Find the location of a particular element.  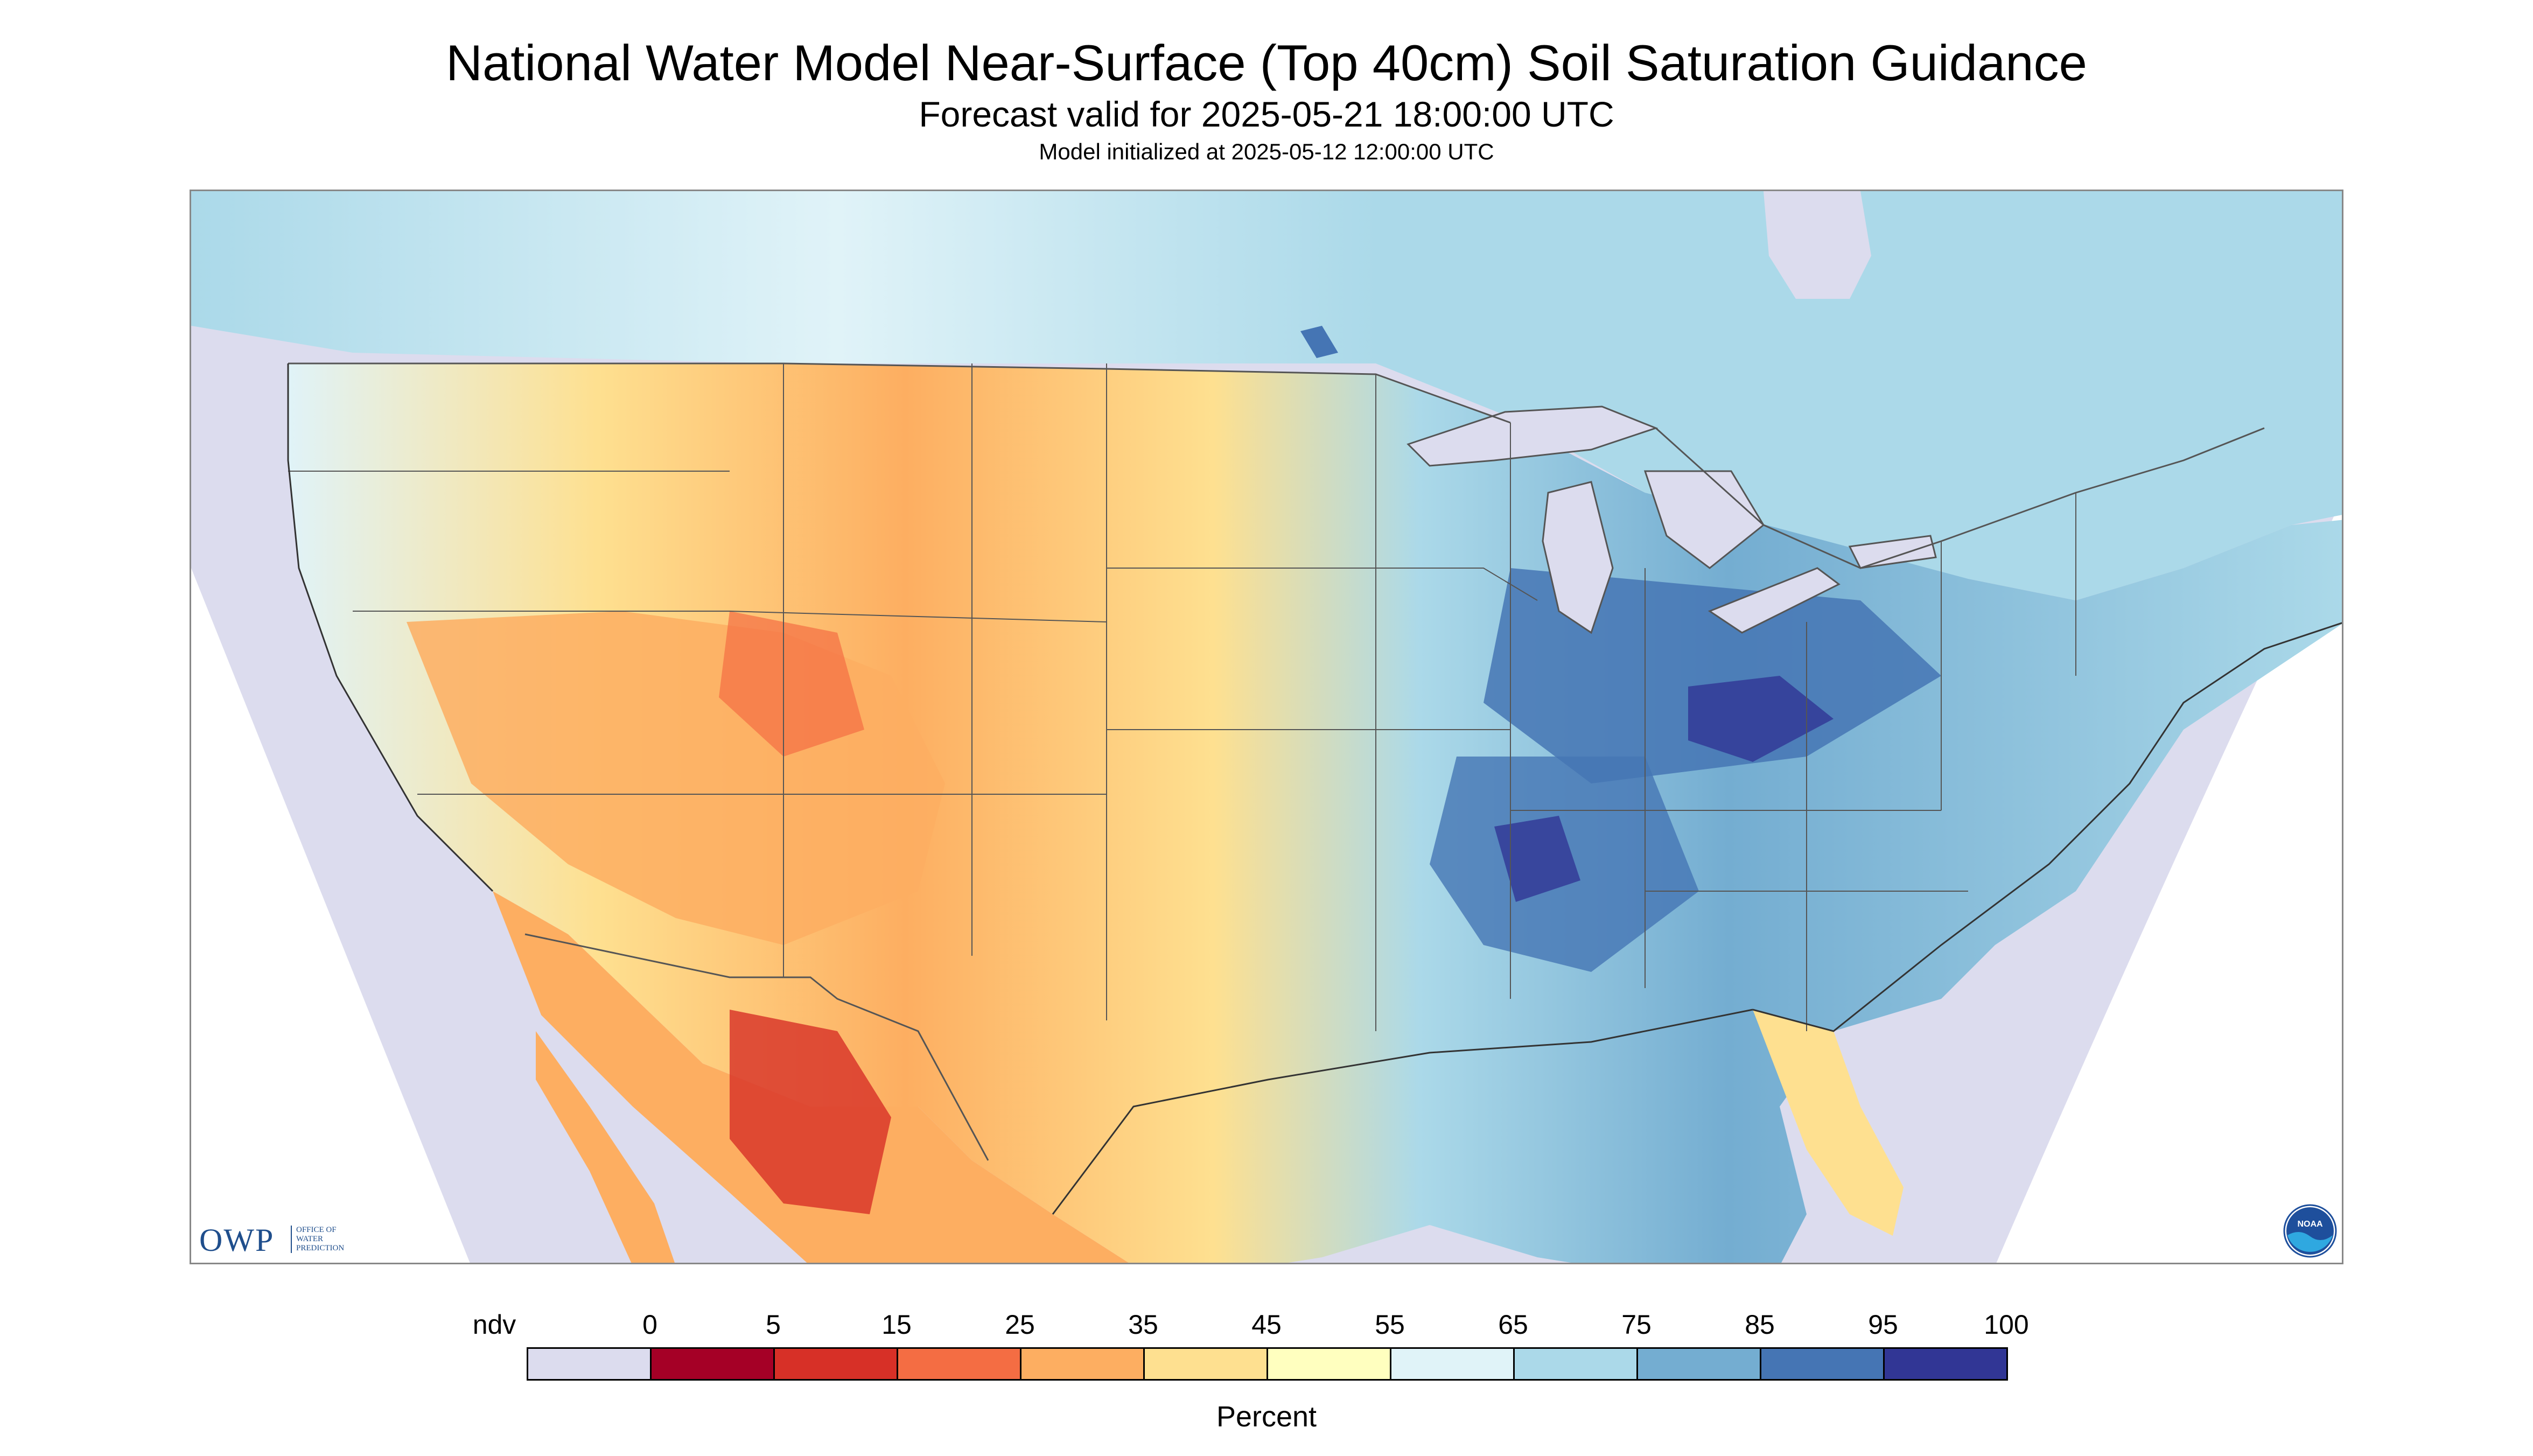

outside-domain-left is located at coordinates (330, 915).